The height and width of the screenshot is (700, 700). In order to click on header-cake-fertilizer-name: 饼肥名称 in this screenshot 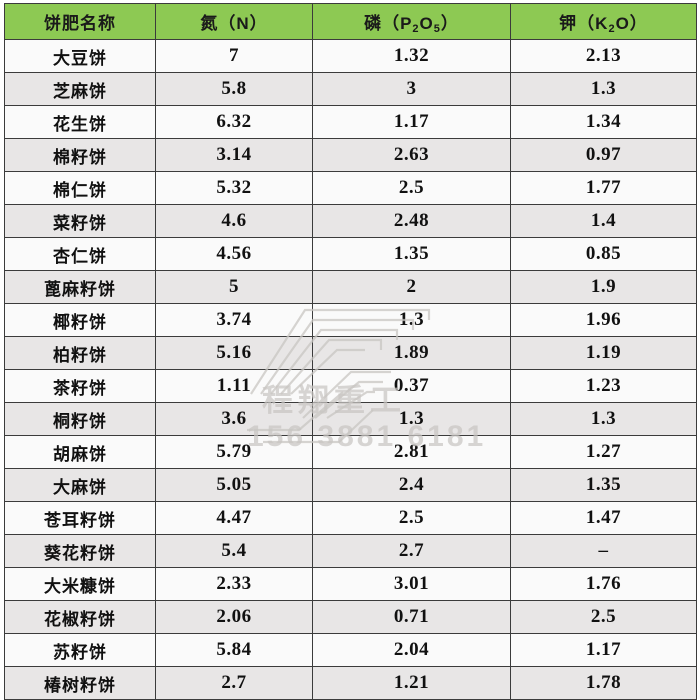, I will do `click(80, 21)`.